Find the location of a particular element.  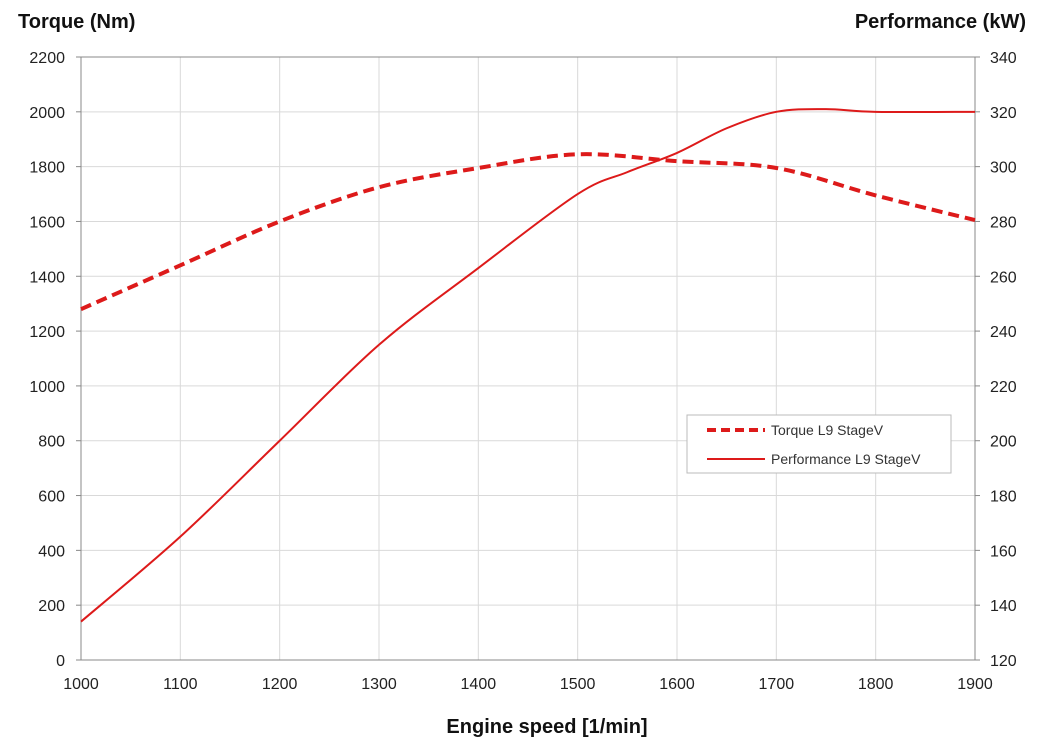

x-tick-label: 1100 is located at coordinates (180, 684).